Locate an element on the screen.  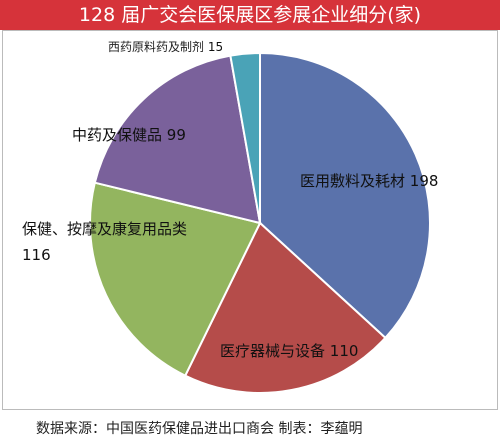
category-label: 保健、按摩及康复用品类 is located at coordinates (105, 229).